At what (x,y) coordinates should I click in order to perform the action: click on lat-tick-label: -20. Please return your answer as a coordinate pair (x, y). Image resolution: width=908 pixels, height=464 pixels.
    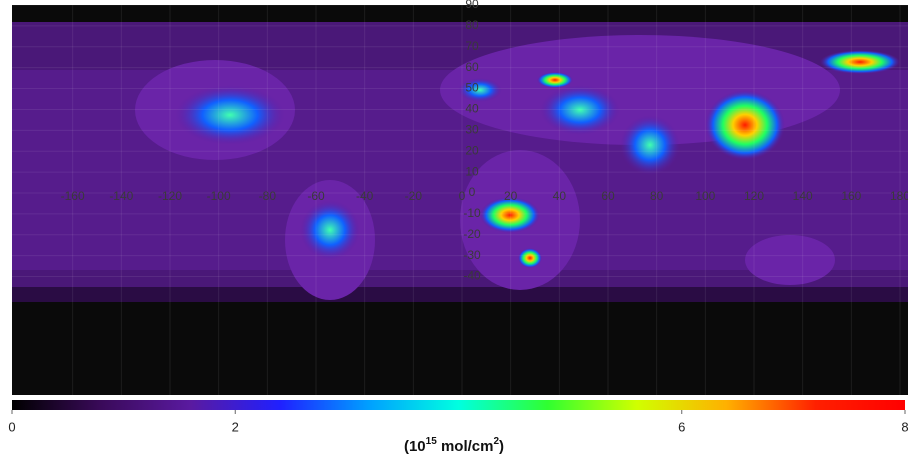
    Looking at the image, I should click on (472, 234).